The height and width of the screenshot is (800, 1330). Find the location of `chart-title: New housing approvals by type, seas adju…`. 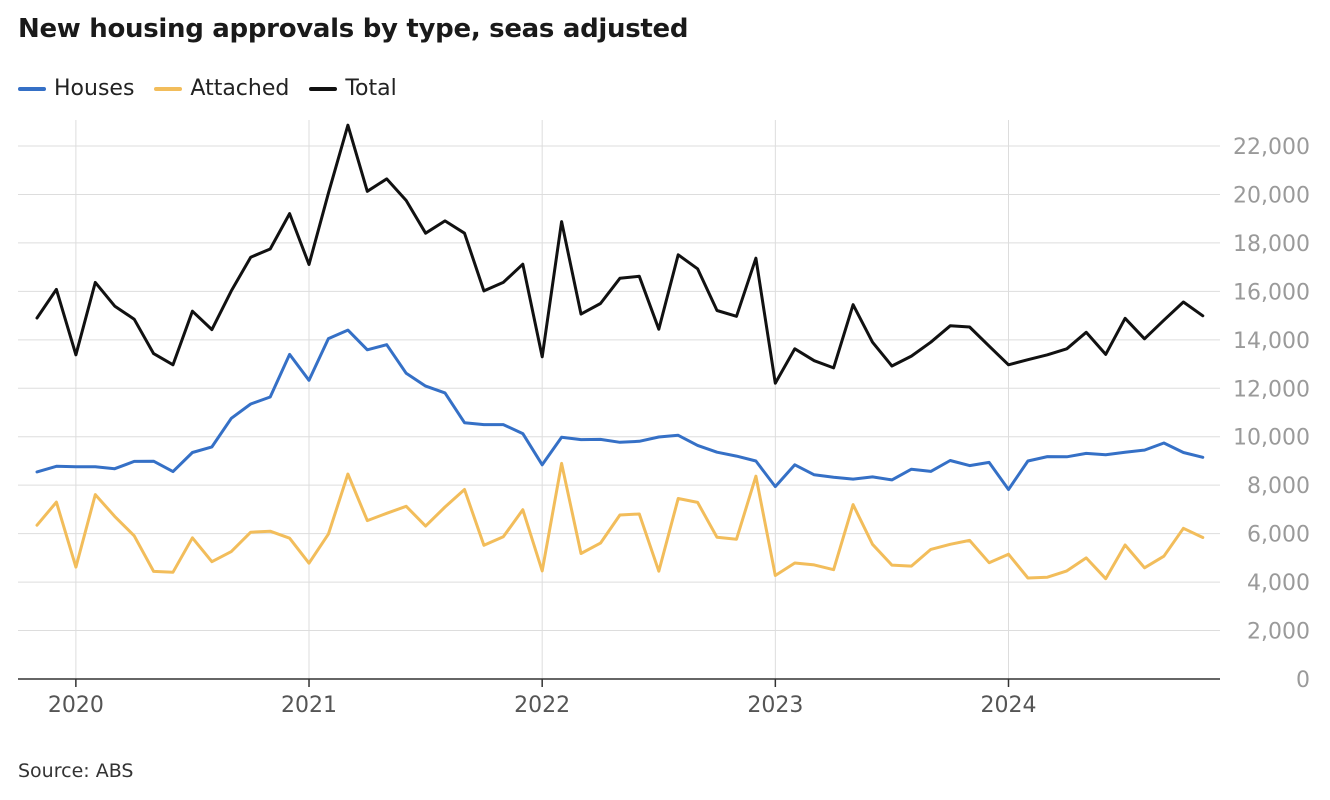

chart-title: New housing approvals by type, seas adju… is located at coordinates (353, 29).